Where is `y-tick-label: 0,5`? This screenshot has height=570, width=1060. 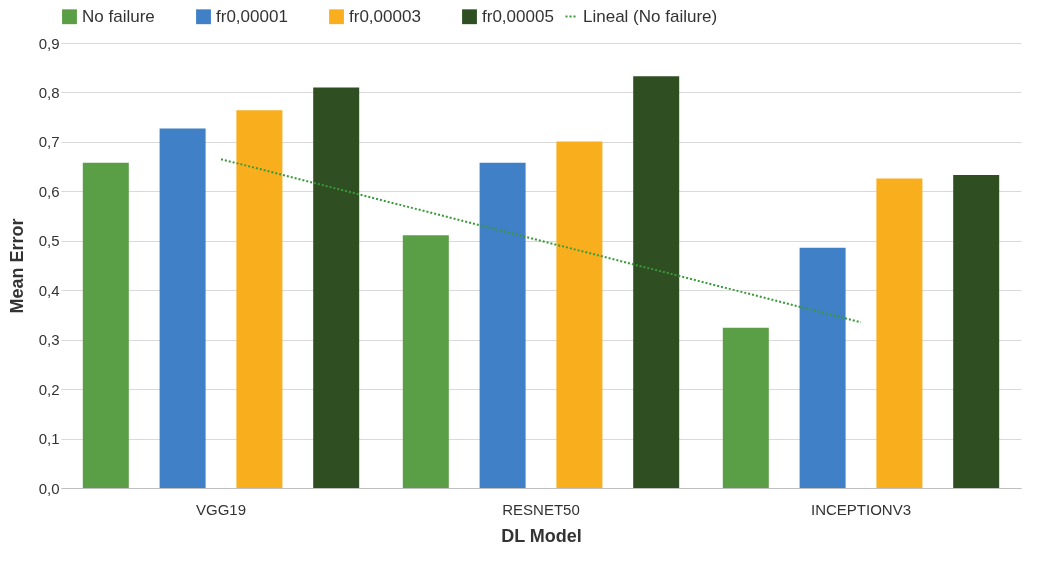
y-tick-label: 0,5 is located at coordinates (49, 241).